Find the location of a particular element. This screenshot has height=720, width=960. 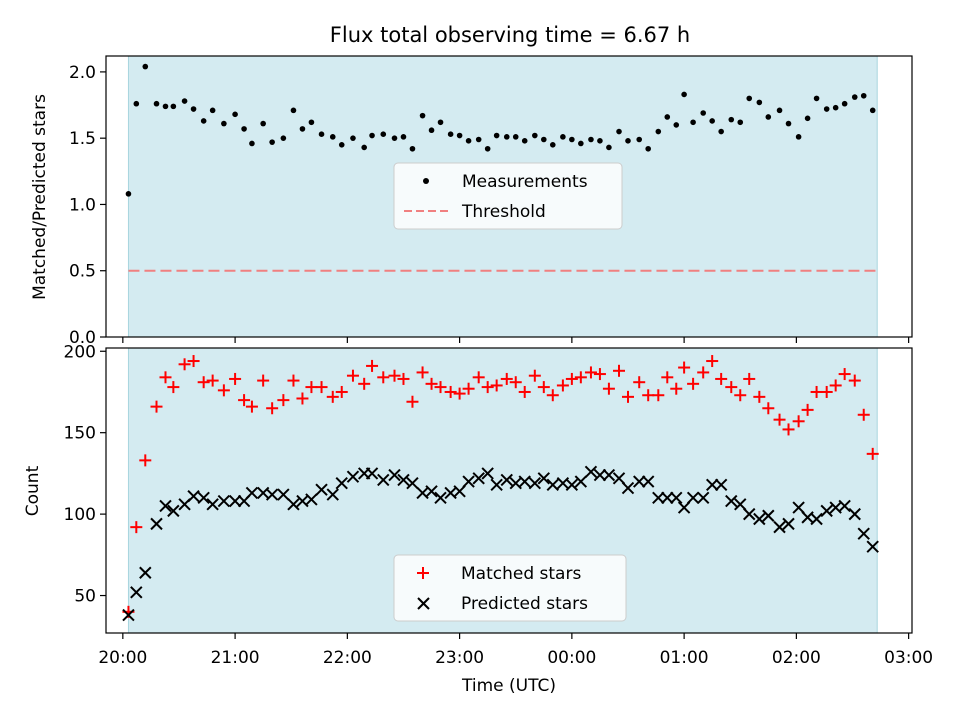

bottom-legend: Matched stars Predicted stars is located at coordinates (510, 588).